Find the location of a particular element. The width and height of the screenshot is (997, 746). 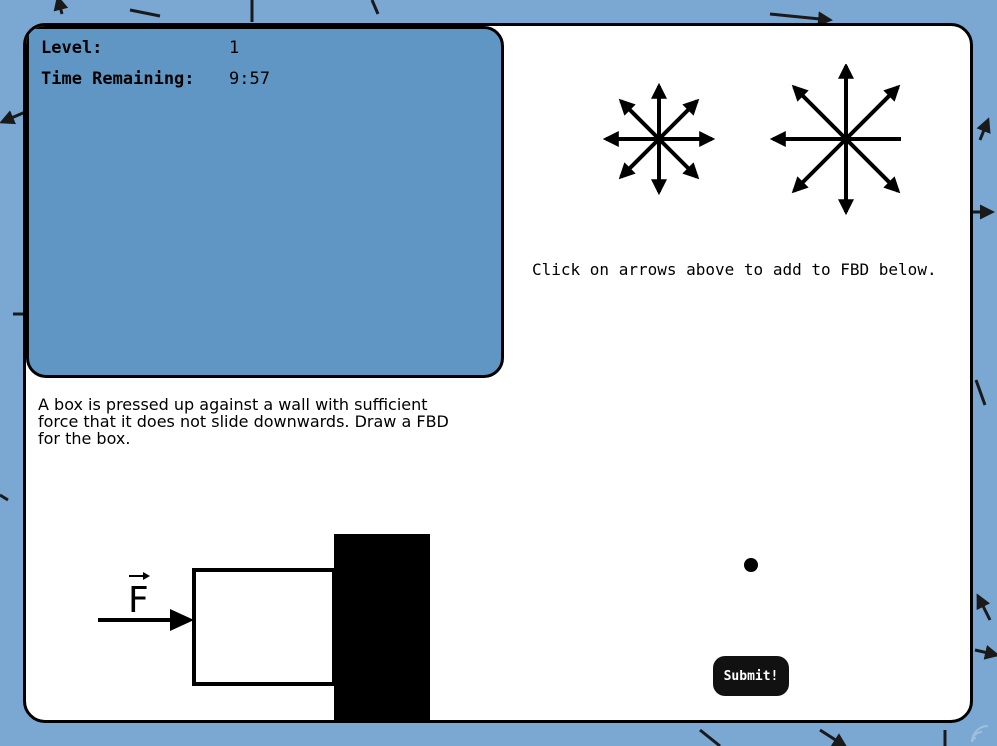

level-row: Level: 1 is located at coordinates (140, 48).